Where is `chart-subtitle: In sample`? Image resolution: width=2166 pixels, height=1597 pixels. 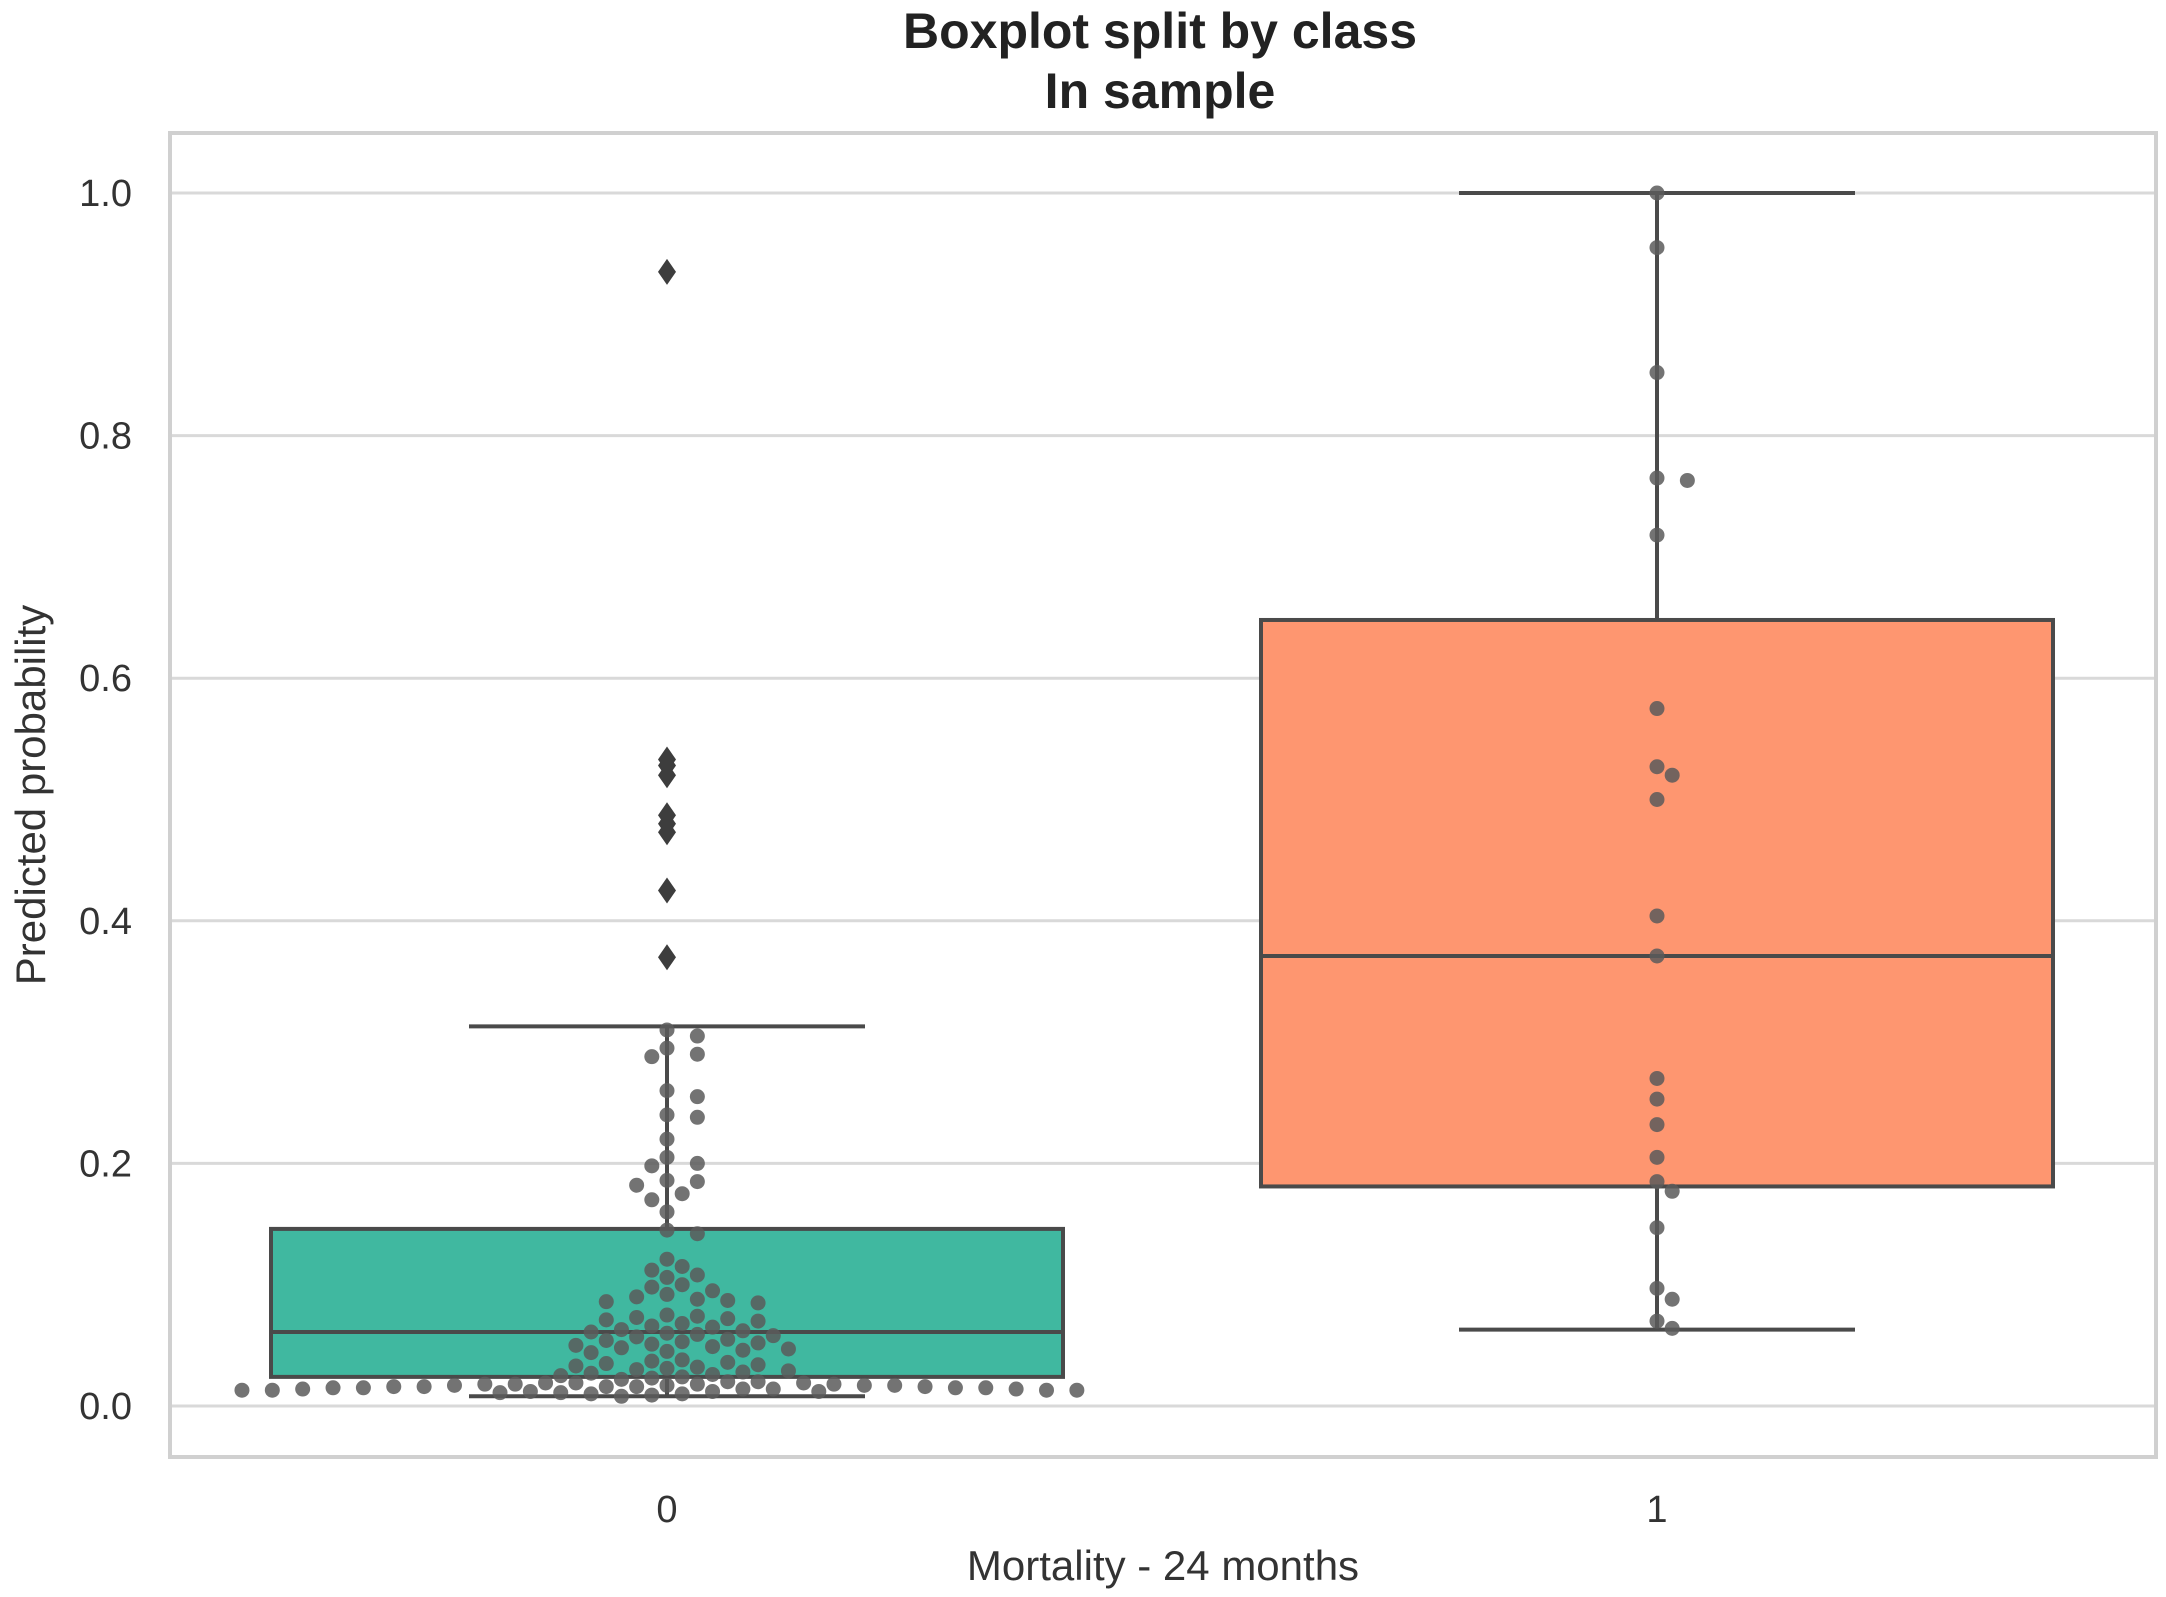
chart-subtitle: In sample is located at coordinates (1160, 91).